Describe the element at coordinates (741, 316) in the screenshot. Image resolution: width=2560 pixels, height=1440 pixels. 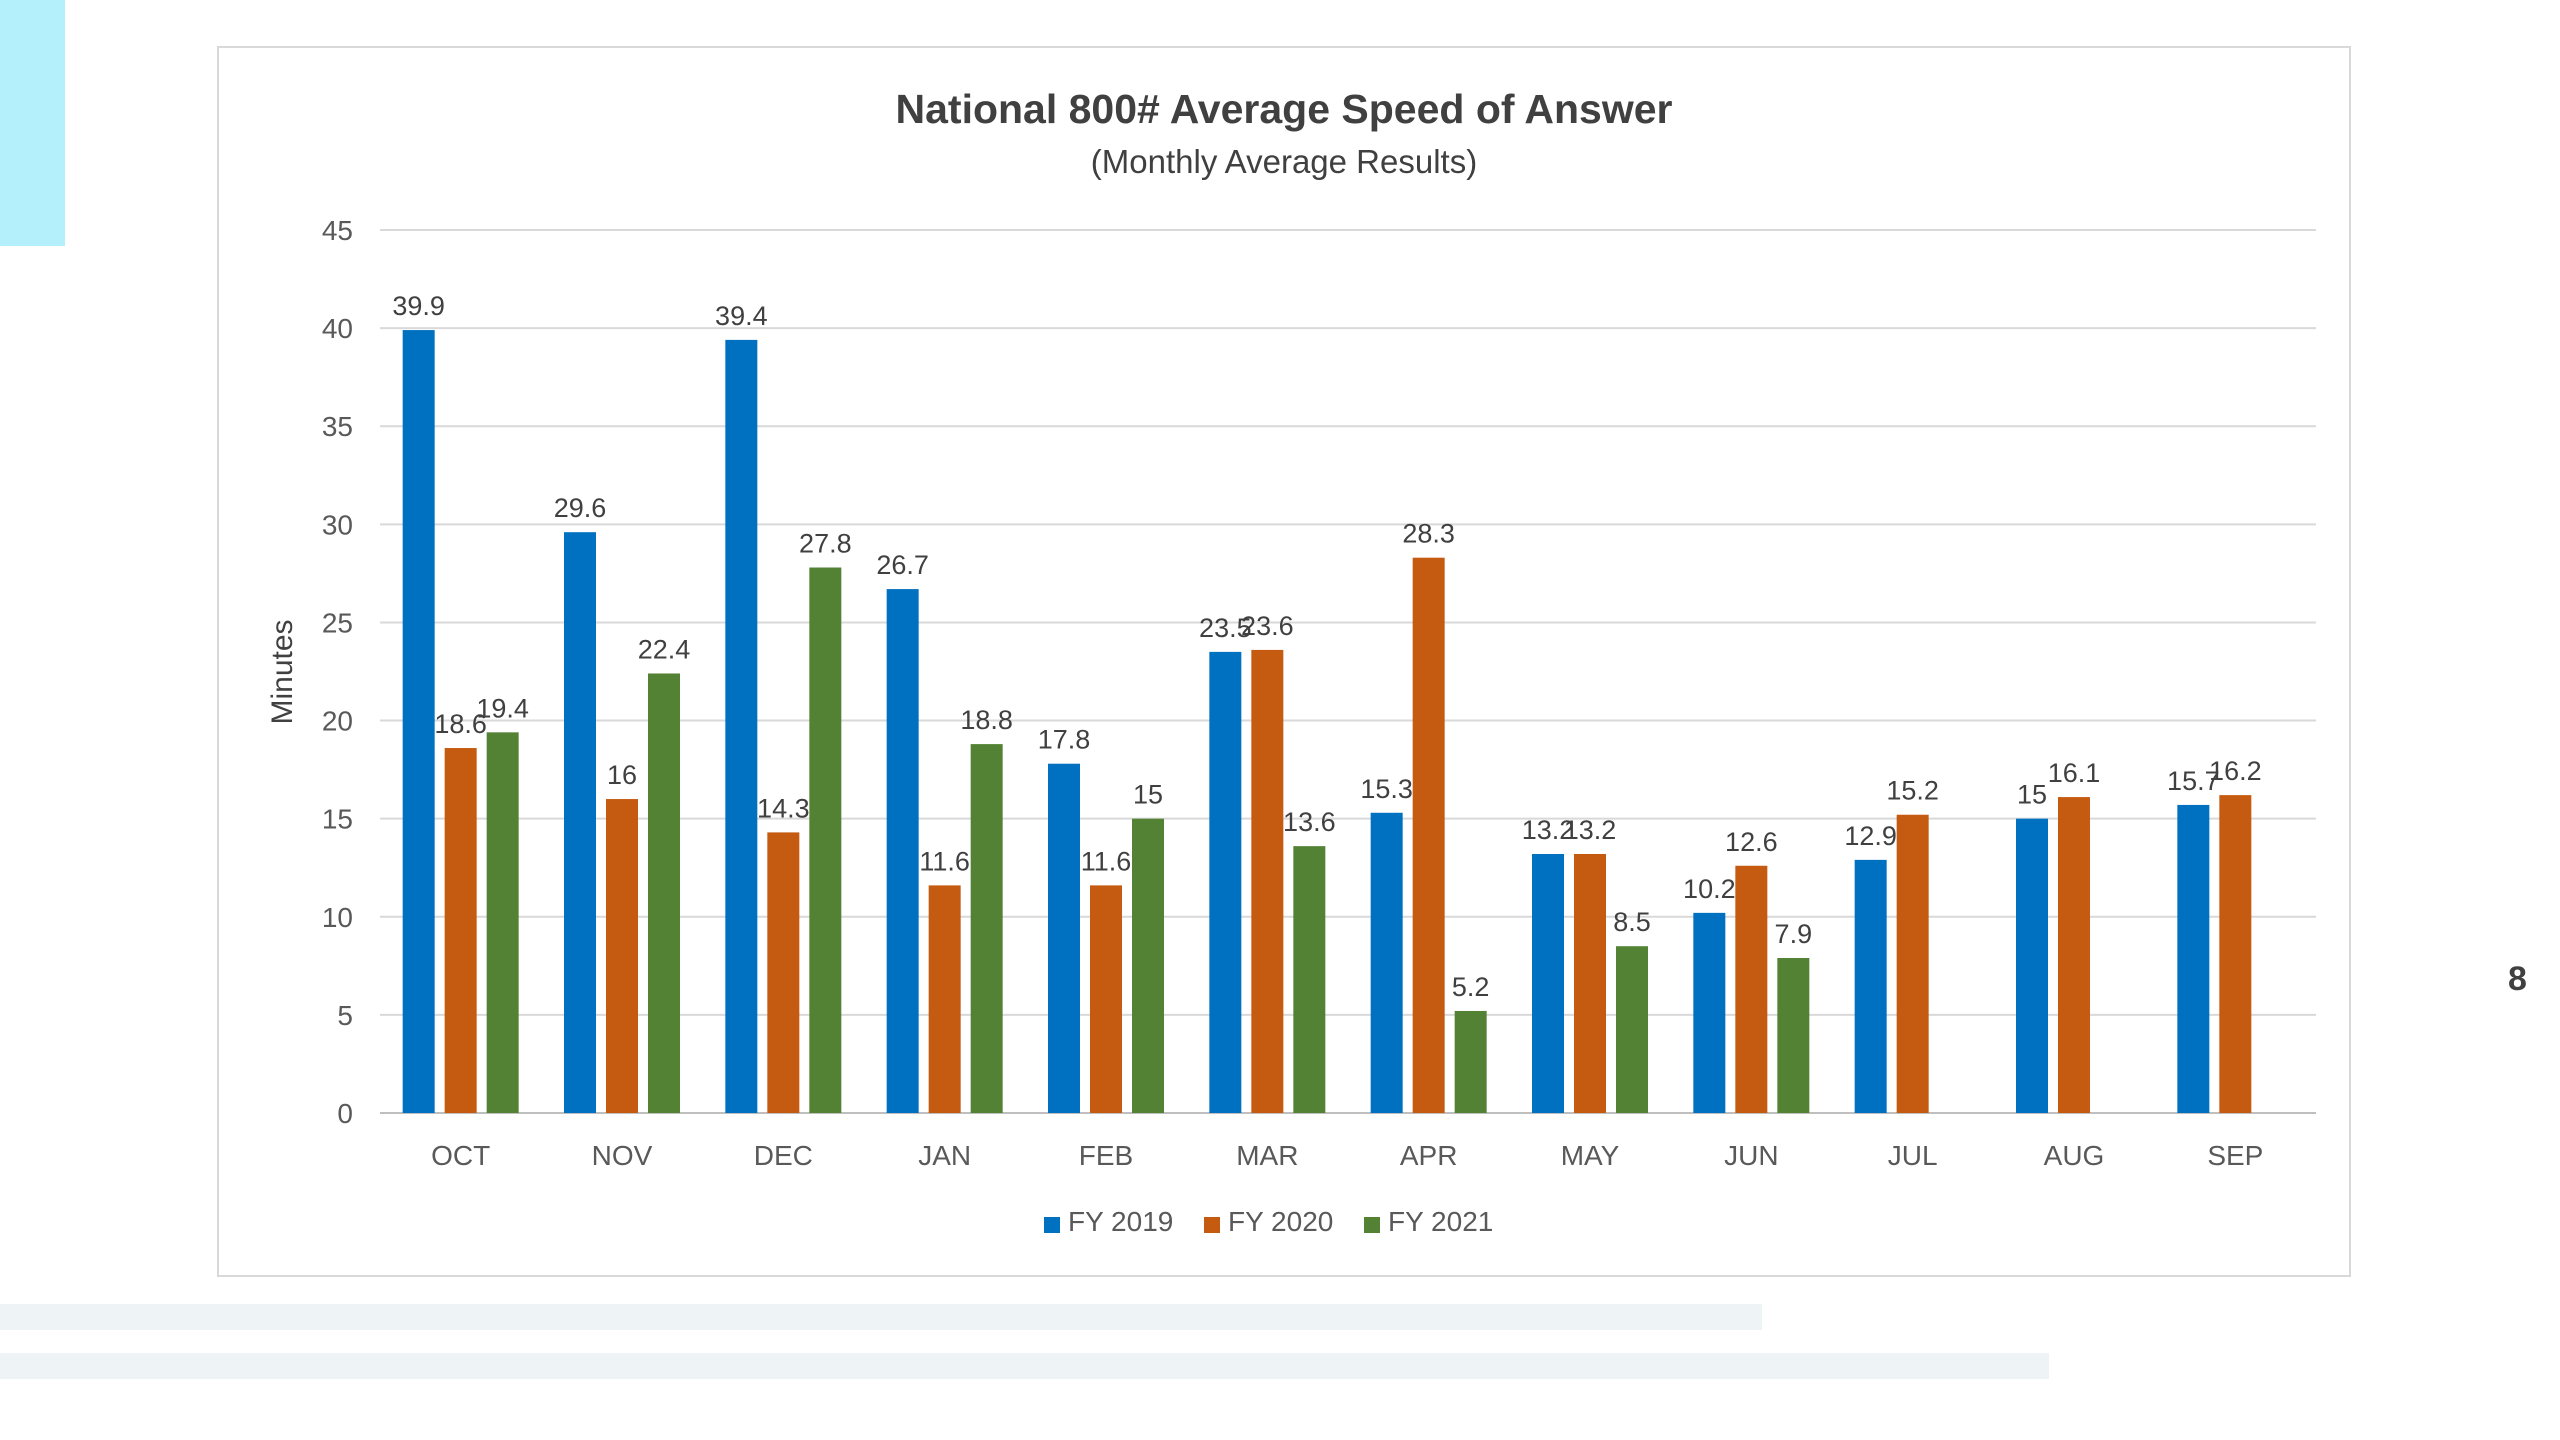
I see `data-label: 39.4` at that location.